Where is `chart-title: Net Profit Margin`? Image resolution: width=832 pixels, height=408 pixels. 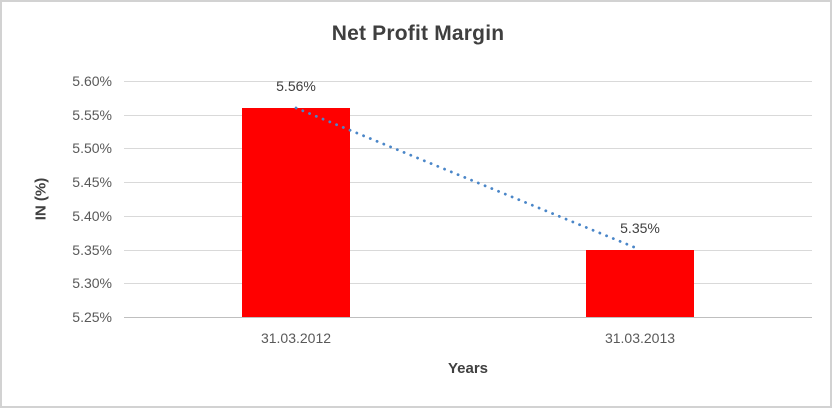 chart-title: Net Profit Margin is located at coordinates (418, 33).